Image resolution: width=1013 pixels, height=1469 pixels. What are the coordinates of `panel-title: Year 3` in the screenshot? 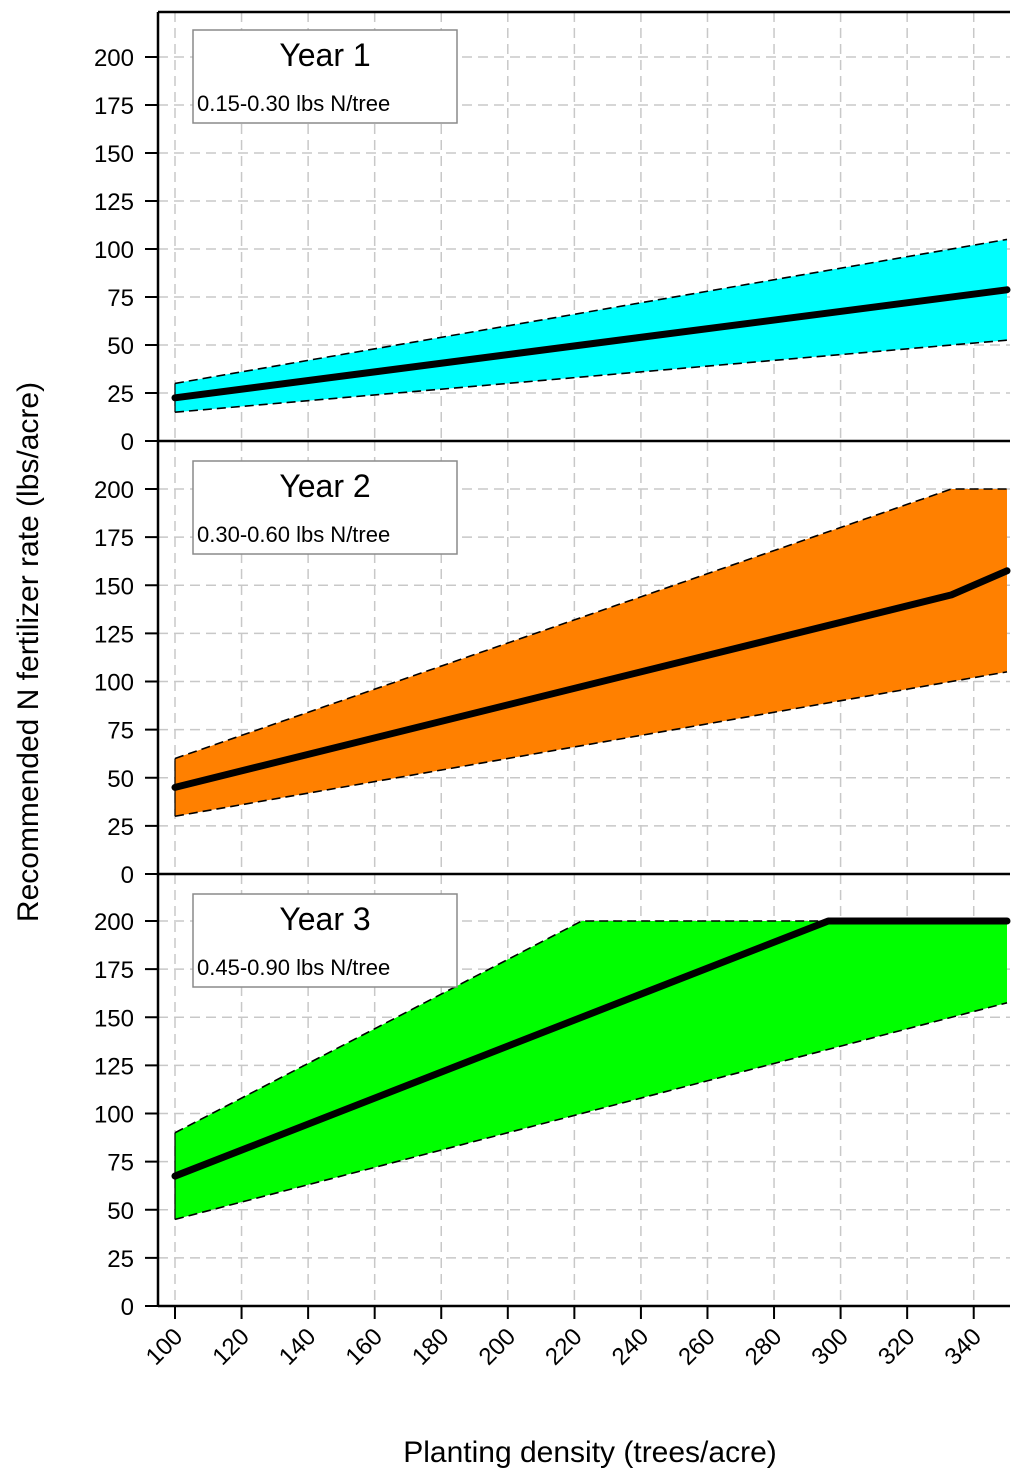 It's located at (324, 919).